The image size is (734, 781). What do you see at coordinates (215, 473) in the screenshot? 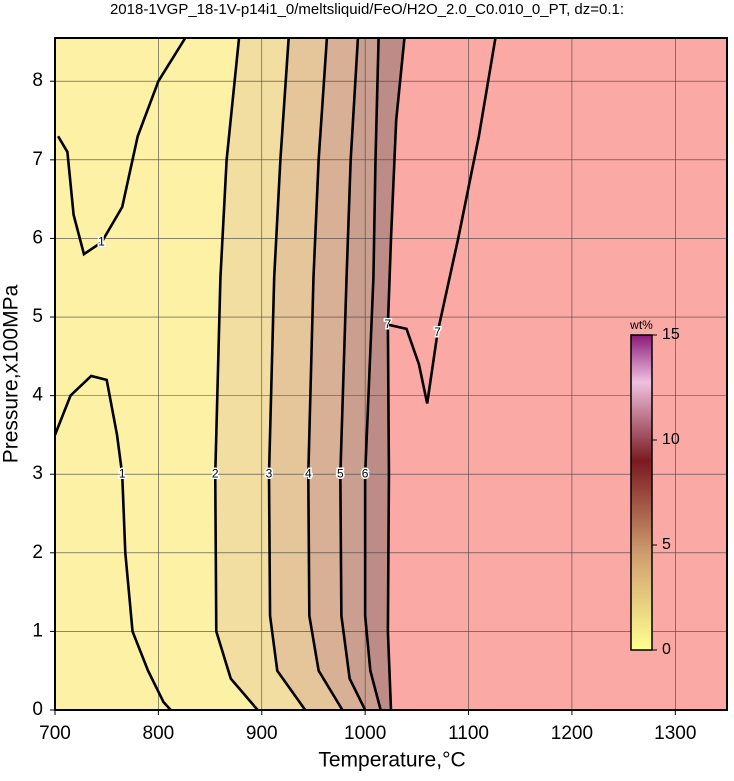
I see `contour-label: 2` at bounding box center [215, 473].